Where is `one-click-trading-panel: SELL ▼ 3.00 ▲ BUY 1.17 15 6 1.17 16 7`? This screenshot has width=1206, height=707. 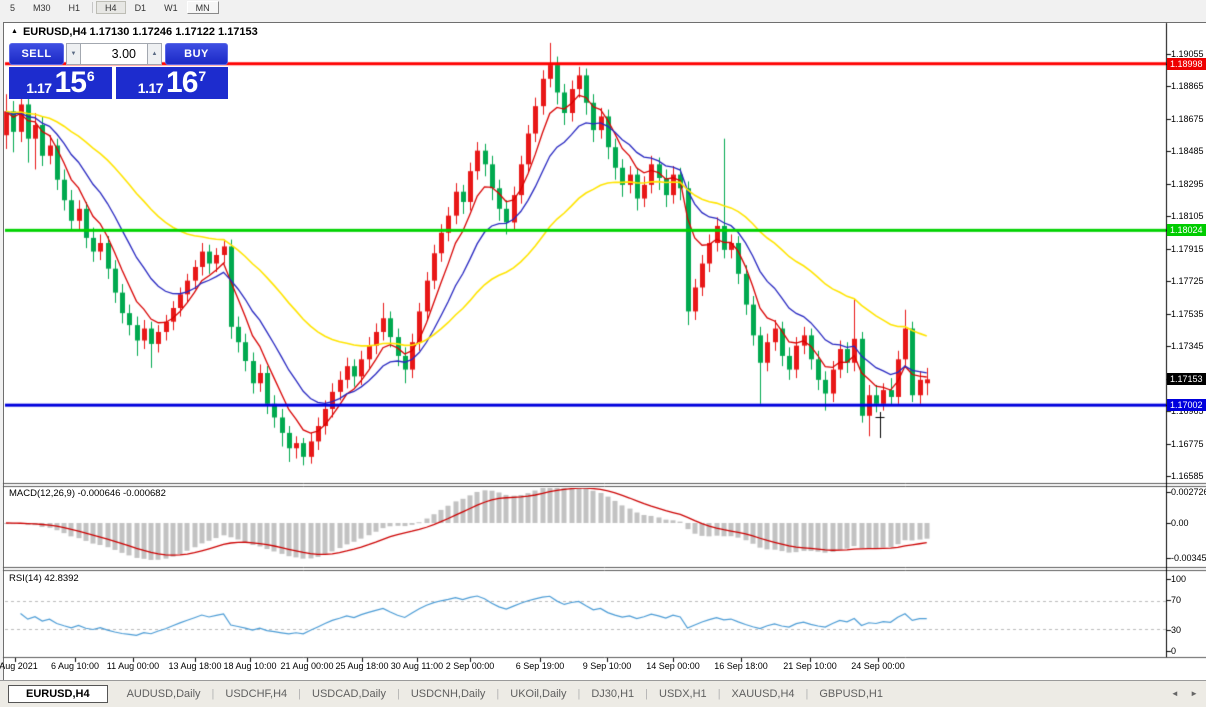
one-click-trading-panel: SELL ▼ 3.00 ▲ BUY 1.17 15 6 1.17 16 7 is located at coordinates (118, 71).